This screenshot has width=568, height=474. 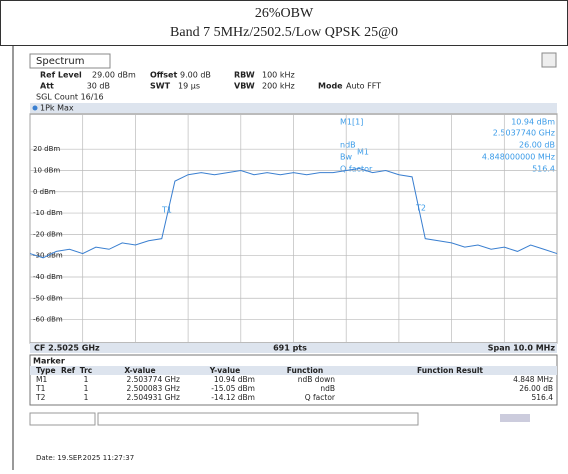 What do you see at coordinates (536, 388) in the screenshot?
I see `table-cell: 26.00 dB` at bounding box center [536, 388].